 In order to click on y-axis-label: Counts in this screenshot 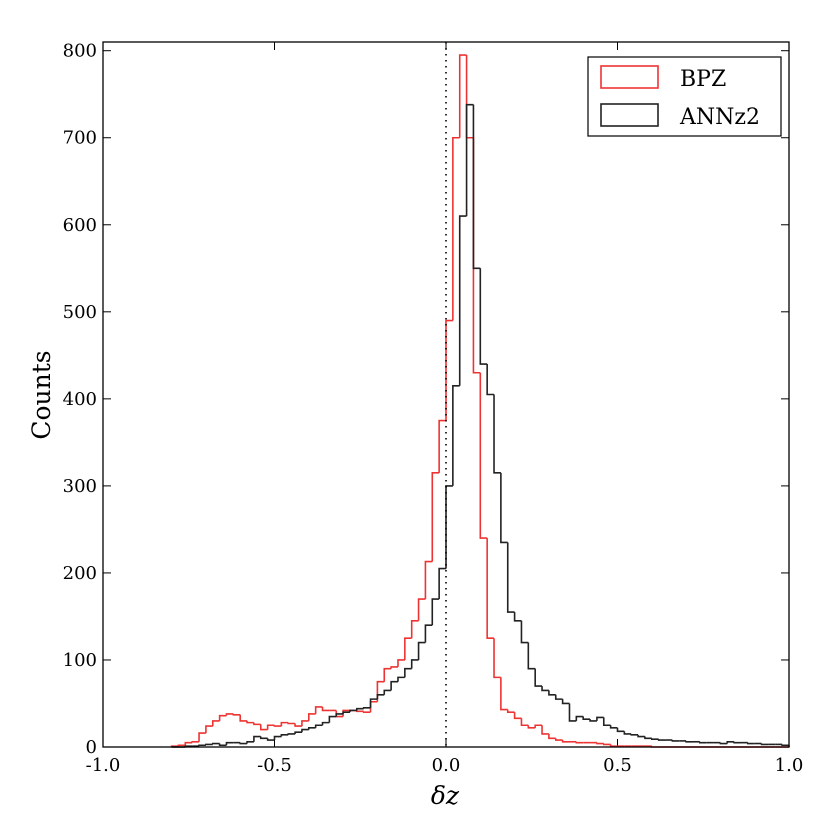, I will do `click(41, 394)`.